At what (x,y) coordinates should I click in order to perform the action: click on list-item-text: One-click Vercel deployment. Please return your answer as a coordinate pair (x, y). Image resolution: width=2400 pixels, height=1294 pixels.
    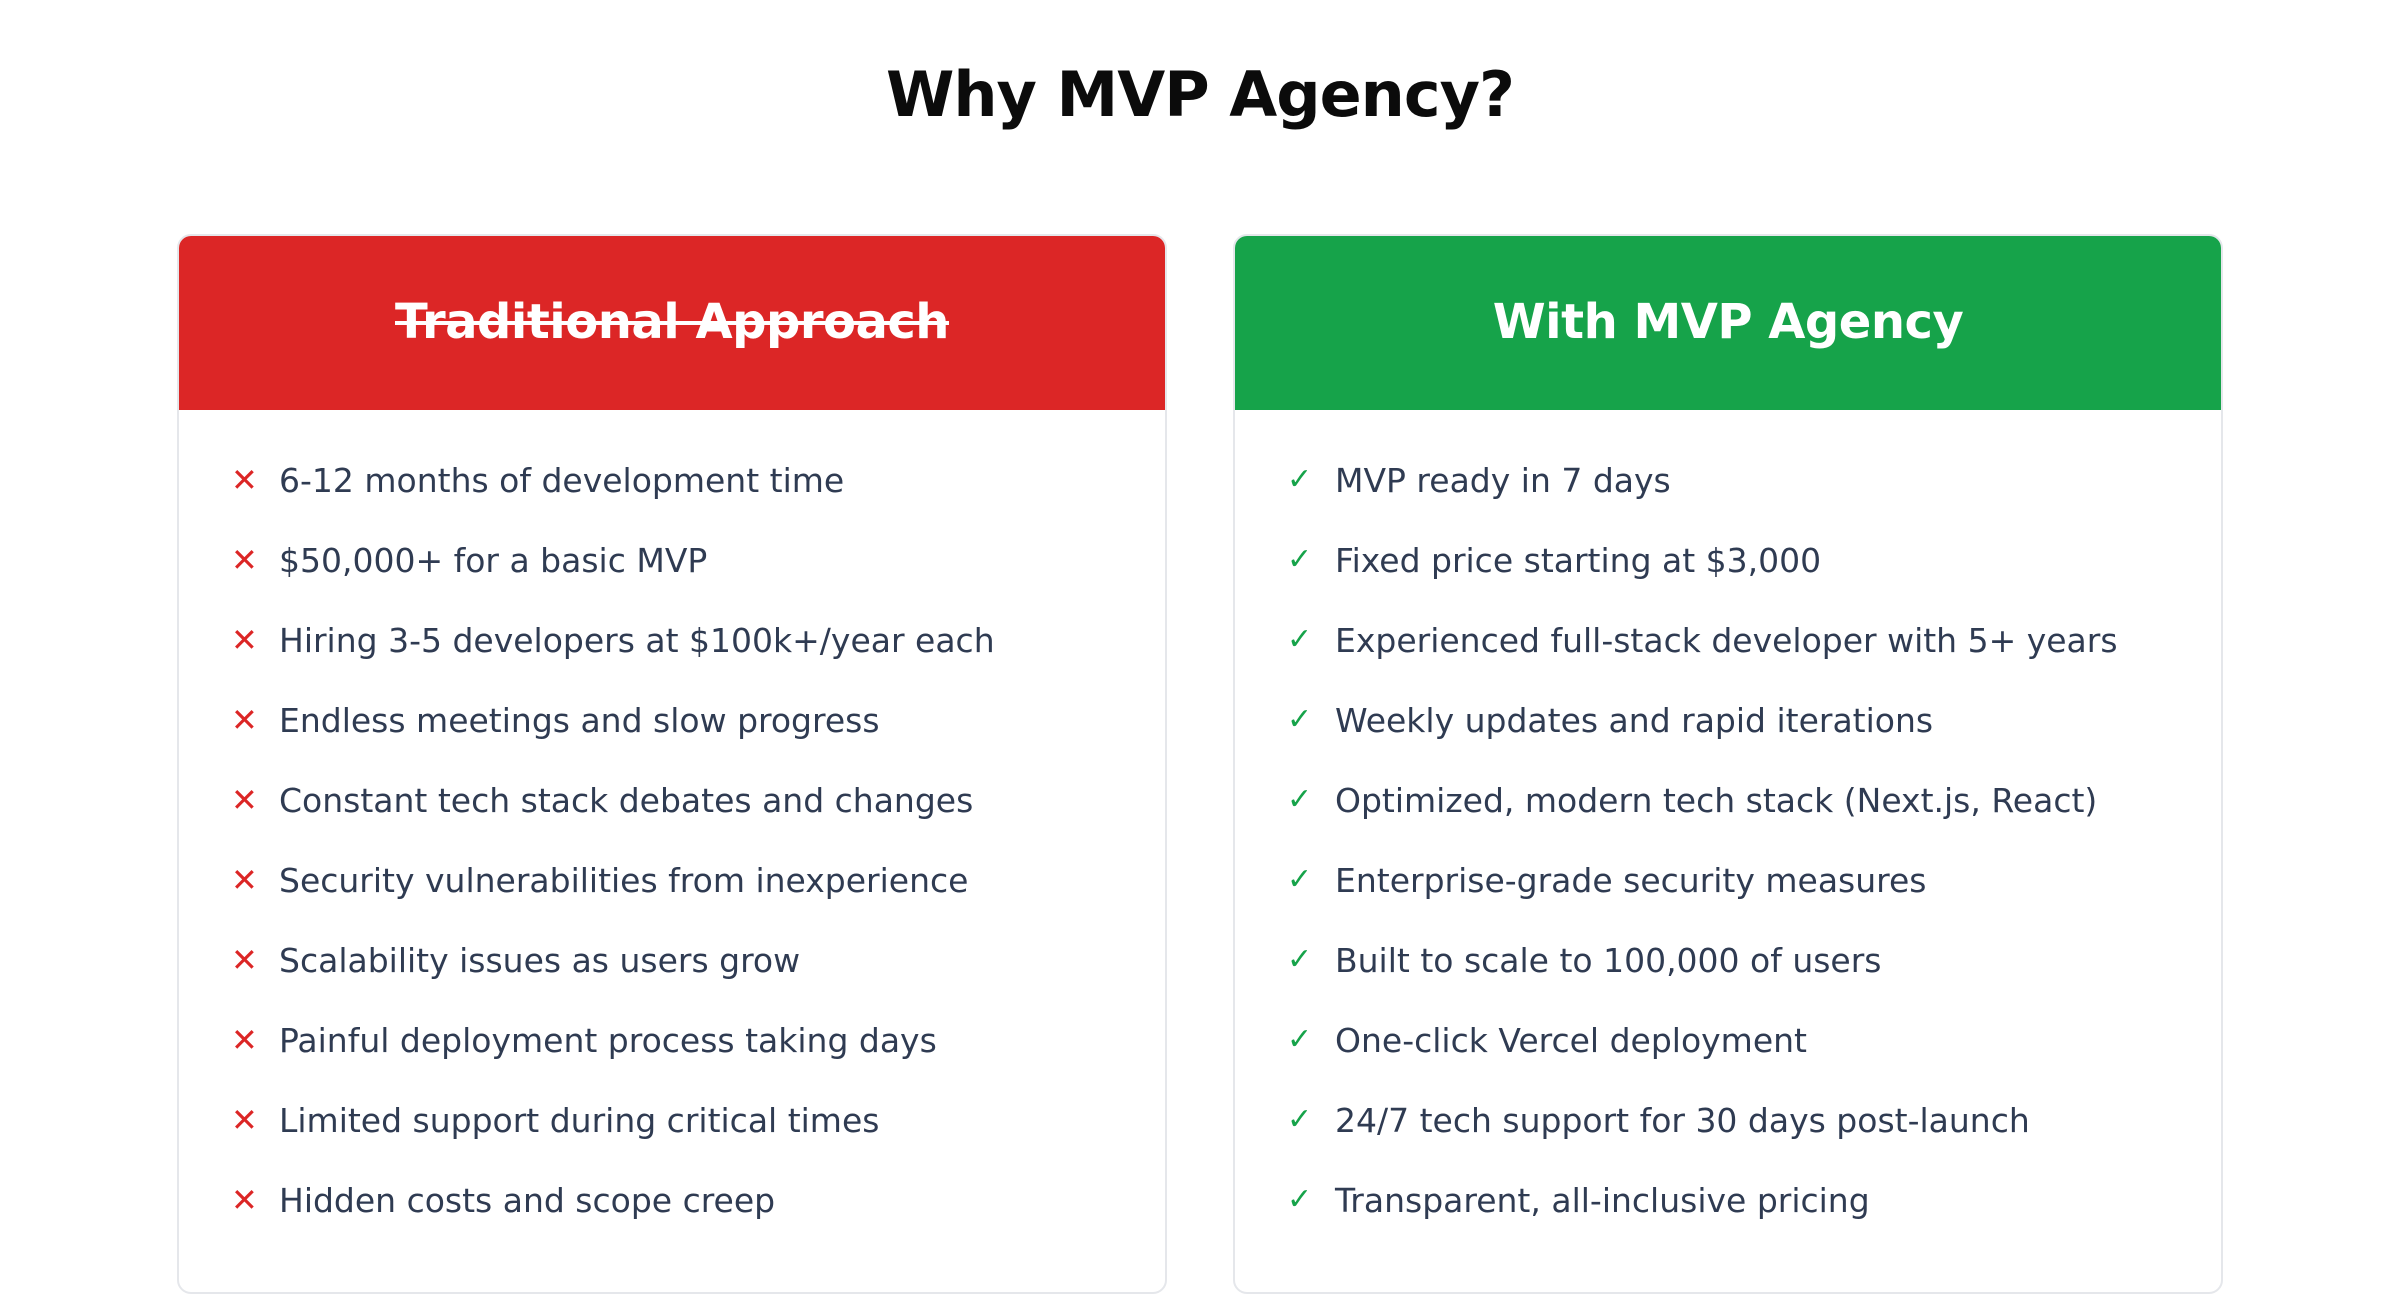
    Looking at the image, I should click on (1571, 1040).